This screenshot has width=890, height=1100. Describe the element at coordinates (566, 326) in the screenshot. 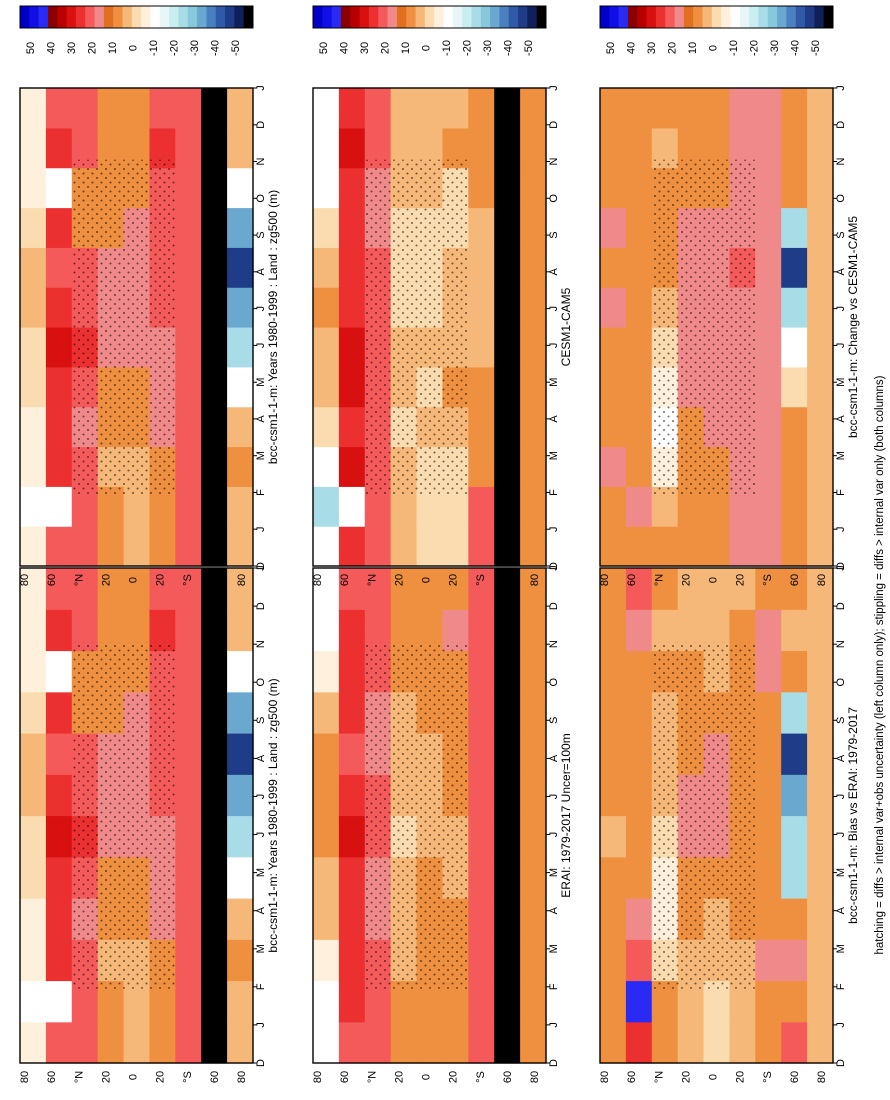

I see `panel-title: CESM1-CAM5` at that location.